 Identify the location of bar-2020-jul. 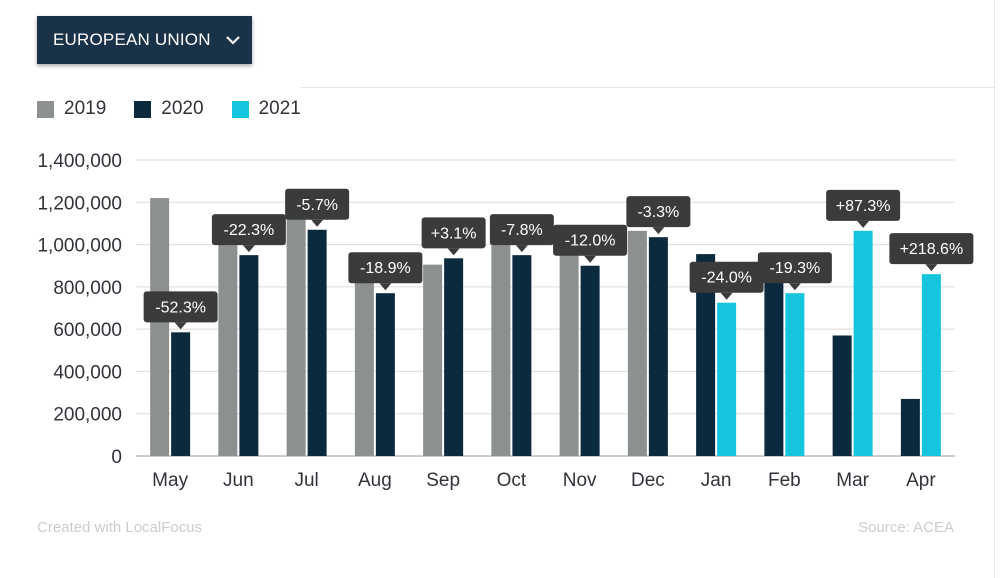
(317, 342).